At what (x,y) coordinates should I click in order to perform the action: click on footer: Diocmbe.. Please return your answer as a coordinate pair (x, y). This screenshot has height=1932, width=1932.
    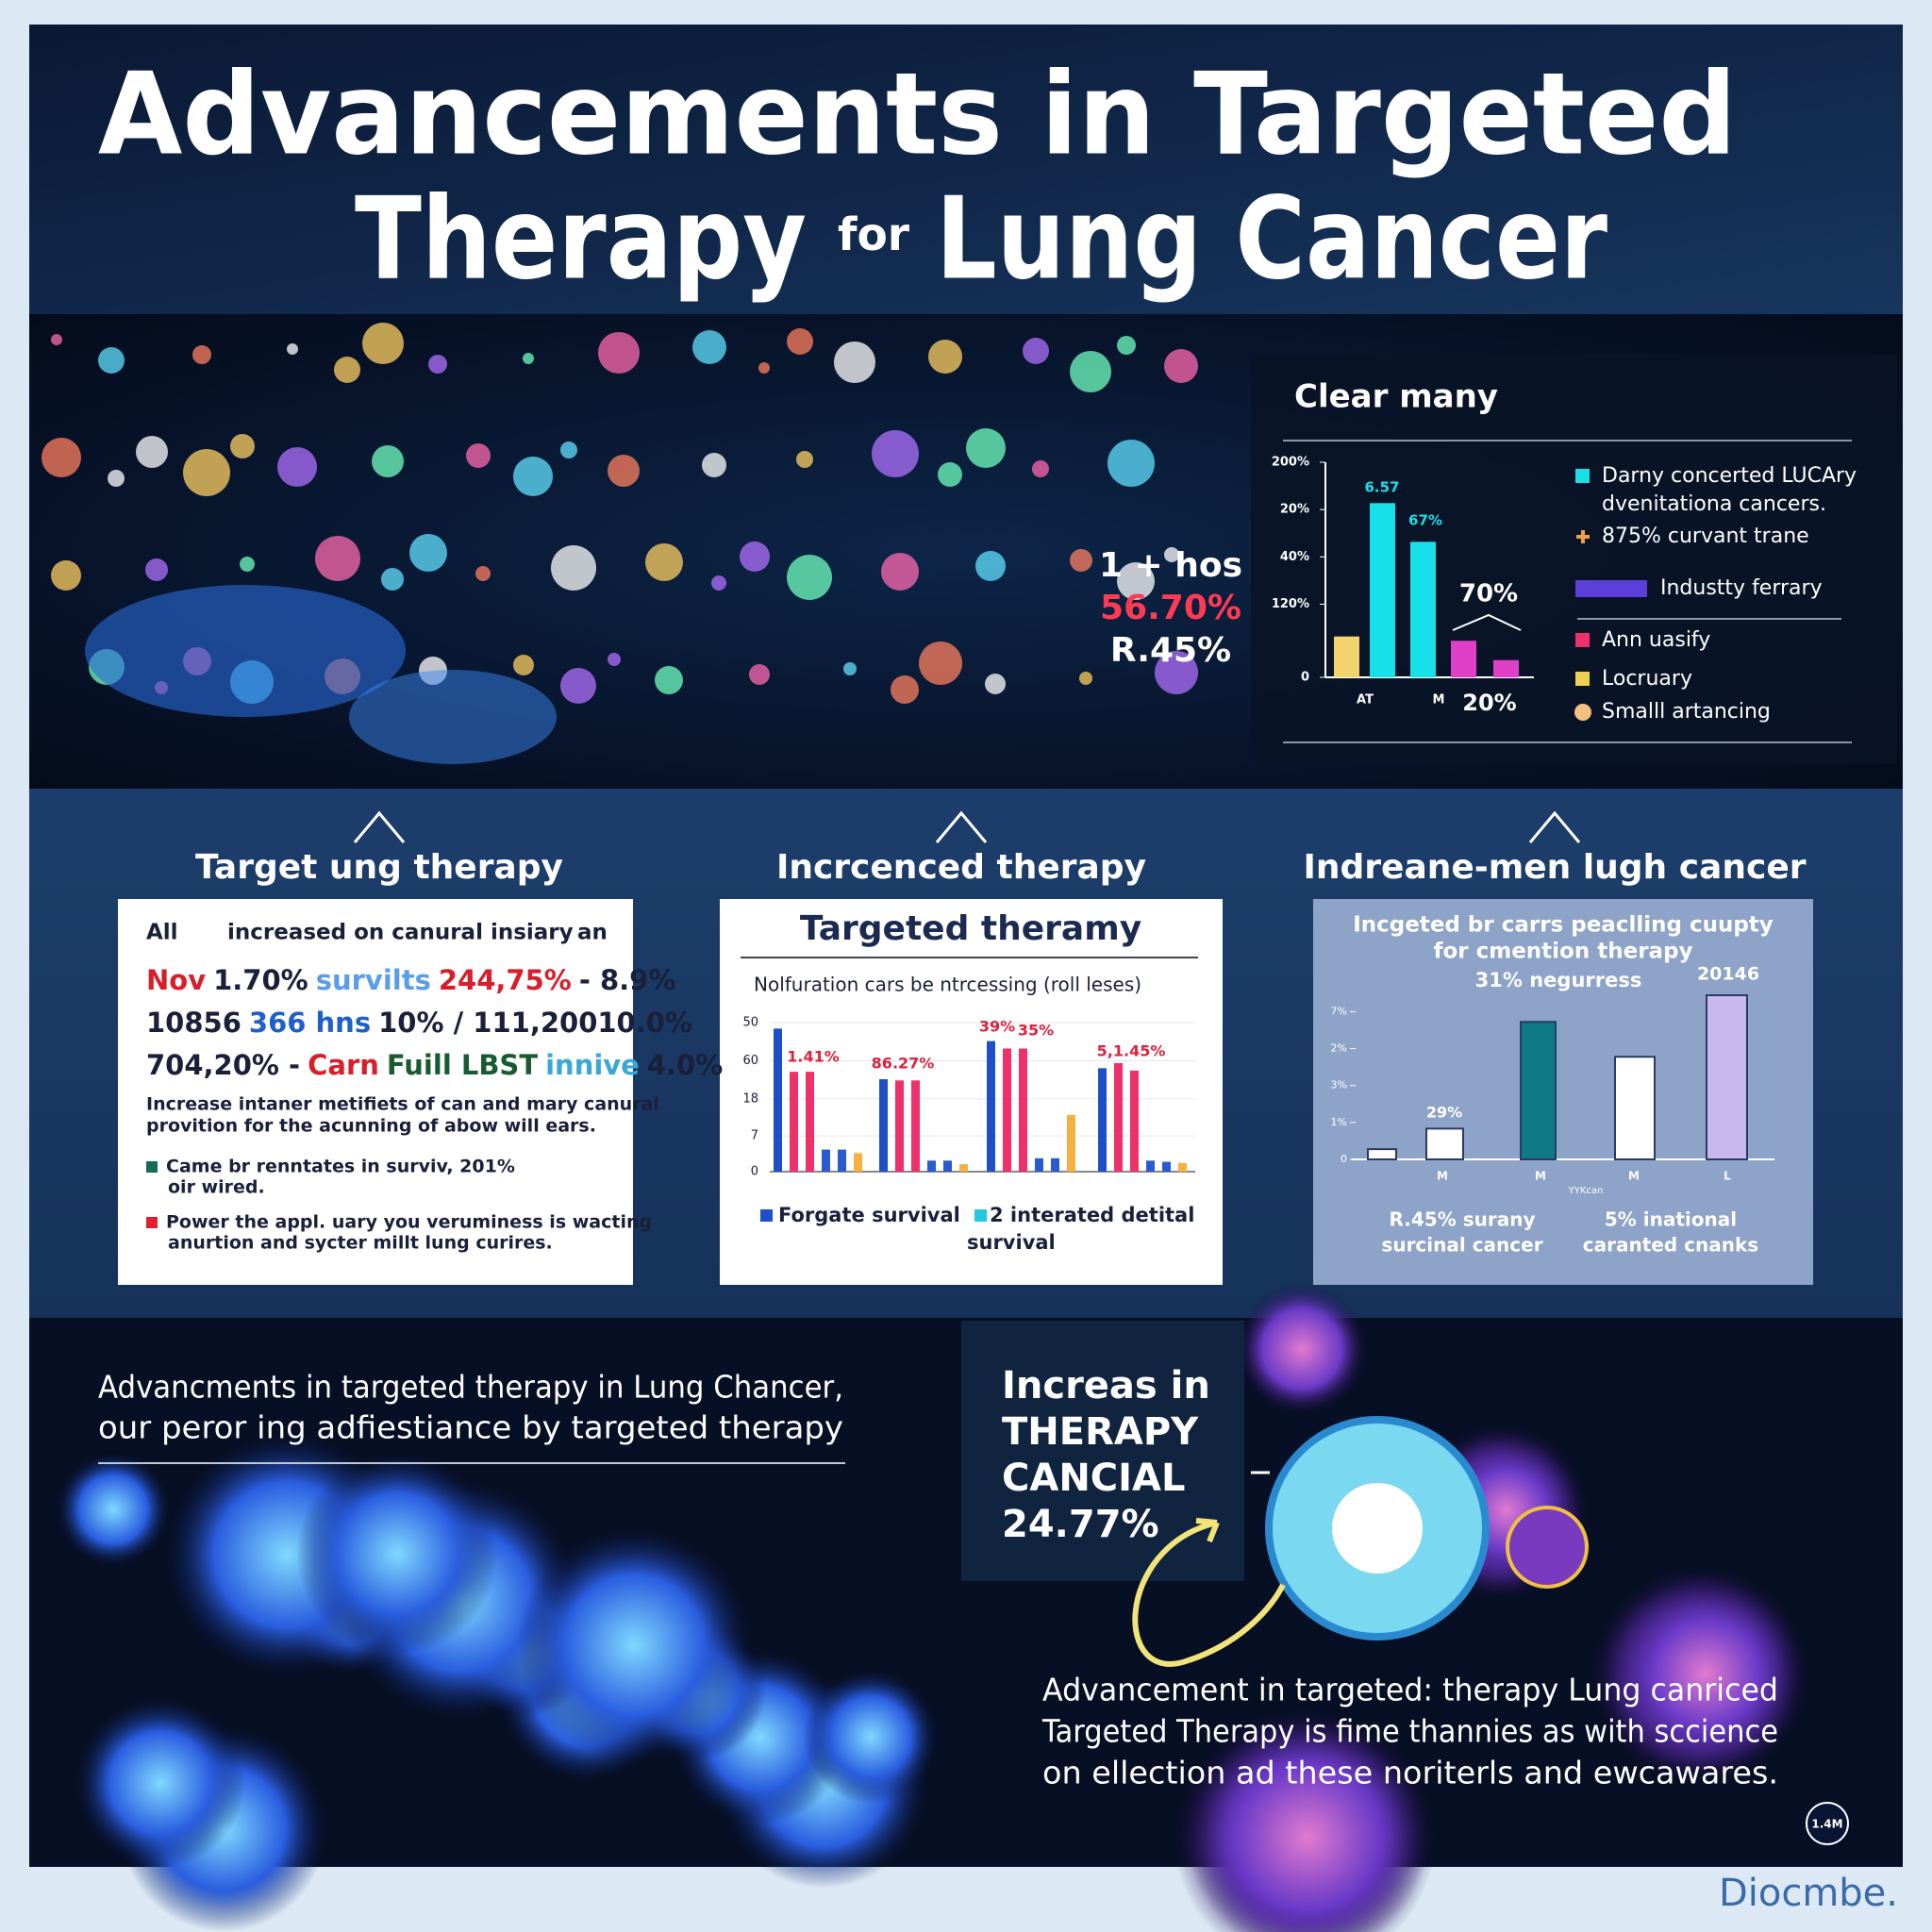
    Looking at the image, I should click on (1809, 1893).